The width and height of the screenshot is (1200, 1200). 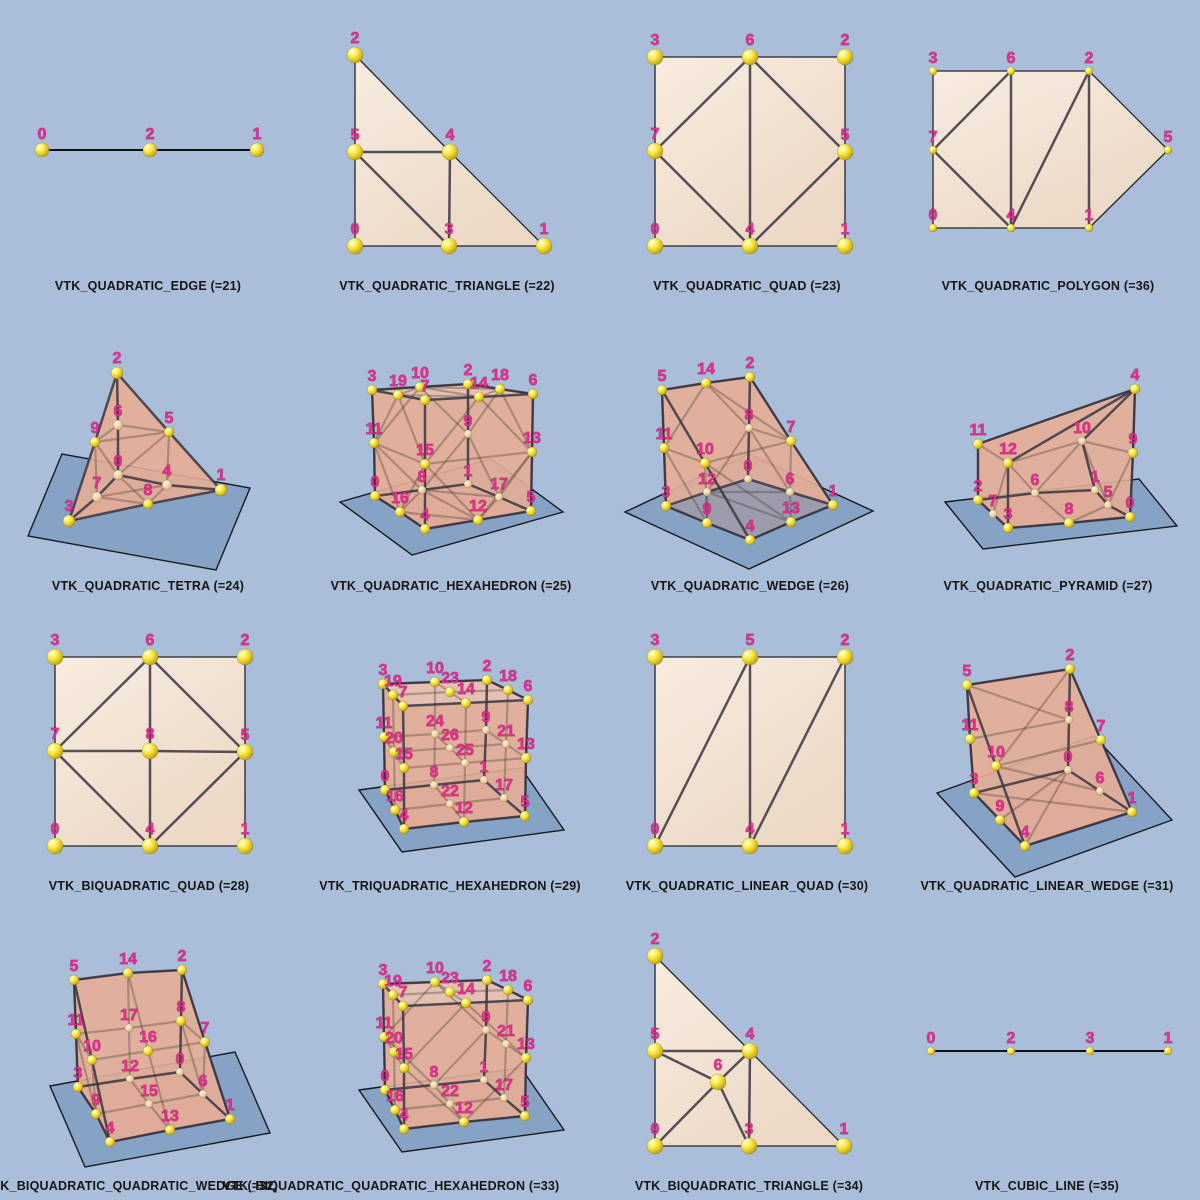 What do you see at coordinates (398, 381) in the screenshot?
I see `node-label: 19` at bounding box center [398, 381].